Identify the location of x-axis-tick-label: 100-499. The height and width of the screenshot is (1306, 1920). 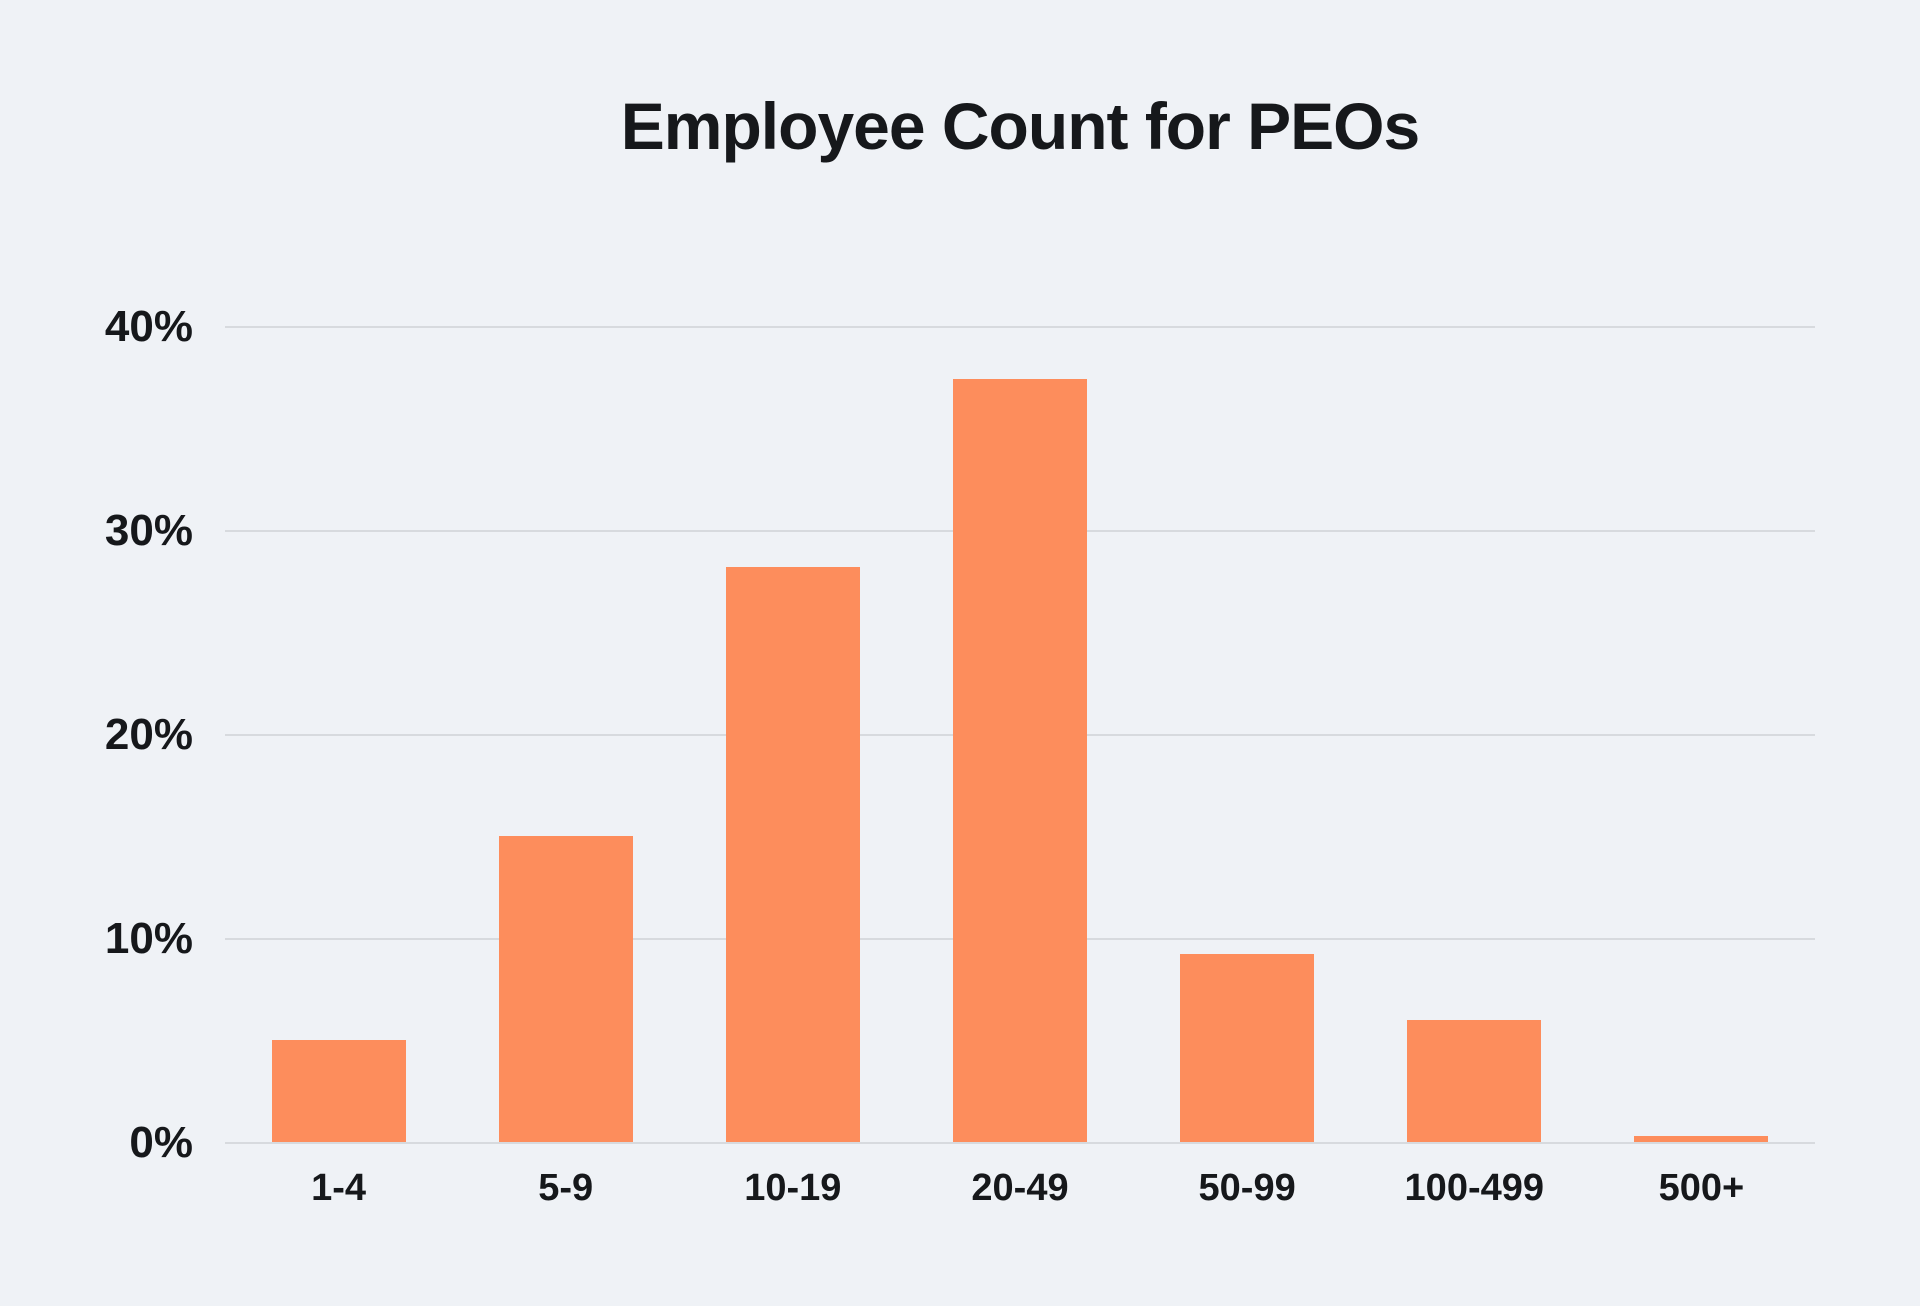
(1474, 1188).